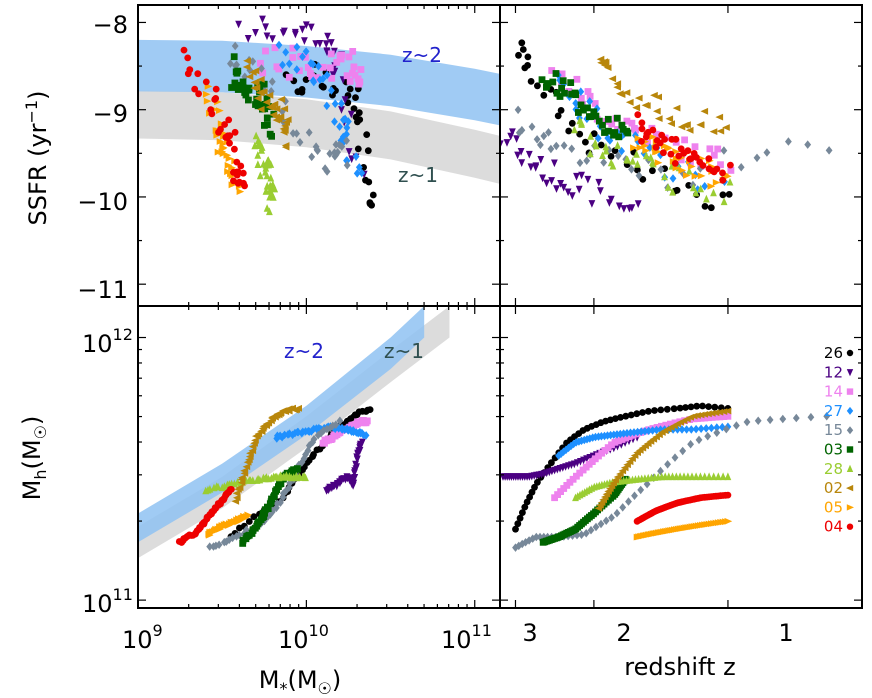 The image size is (872, 698). I want to click on legend-label-27: 27, so click(833, 411).